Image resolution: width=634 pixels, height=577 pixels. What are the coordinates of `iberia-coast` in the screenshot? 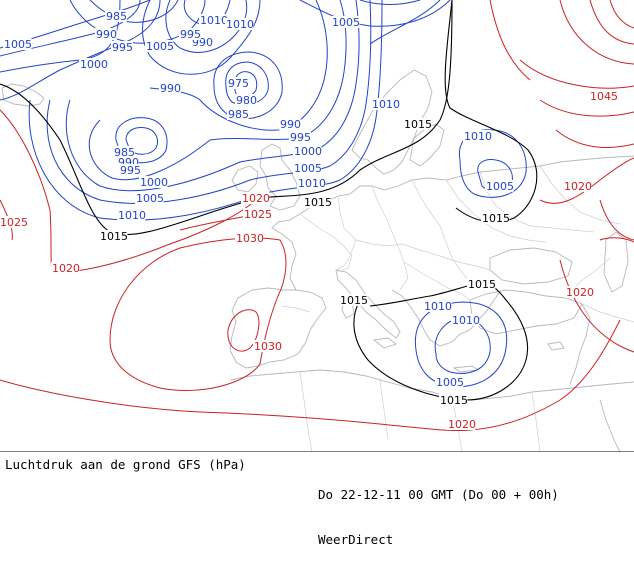 It's located at (278, 328).